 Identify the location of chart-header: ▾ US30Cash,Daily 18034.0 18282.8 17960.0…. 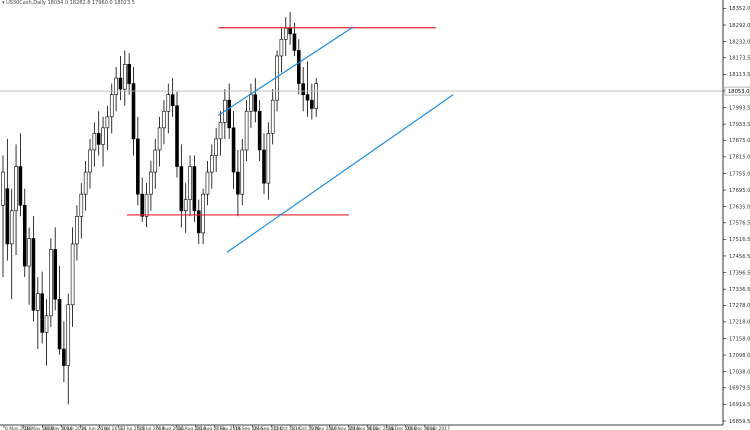
(68, 3).